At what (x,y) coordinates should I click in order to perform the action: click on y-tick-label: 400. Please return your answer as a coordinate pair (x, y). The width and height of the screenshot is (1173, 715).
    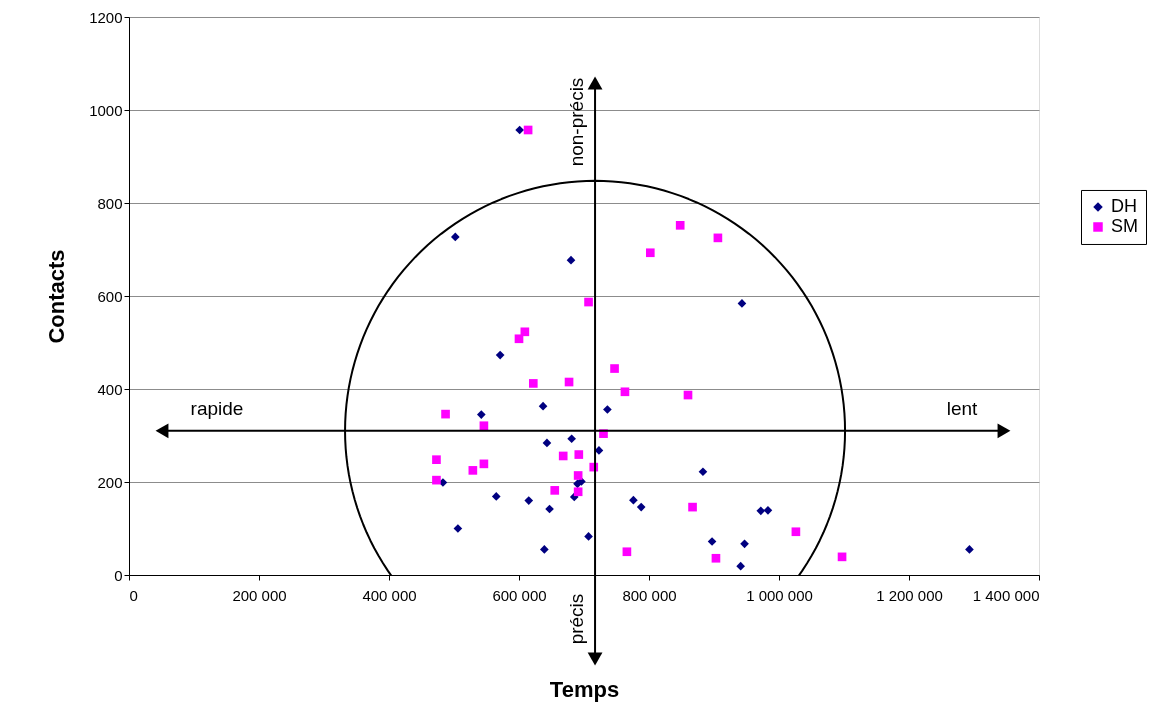
    Looking at the image, I should click on (110, 389).